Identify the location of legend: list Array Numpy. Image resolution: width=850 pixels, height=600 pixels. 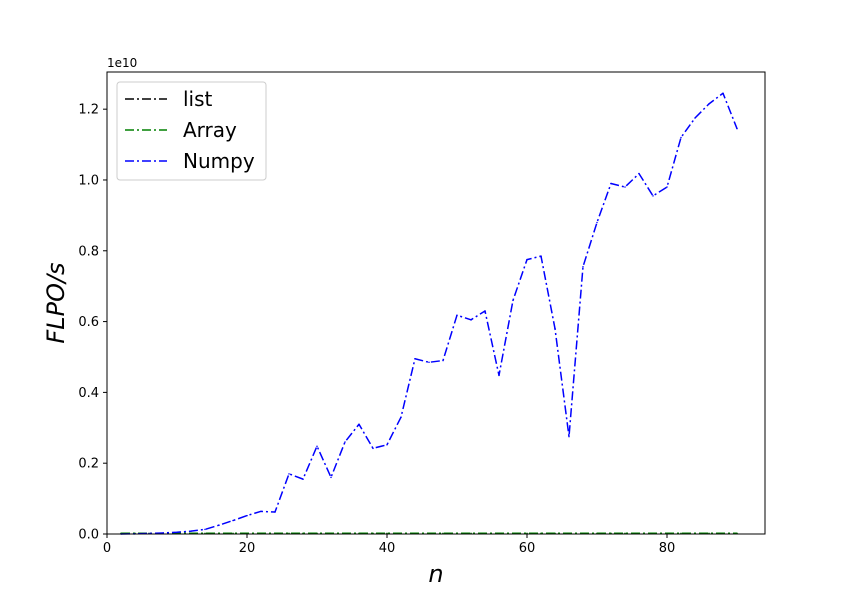
(191, 131).